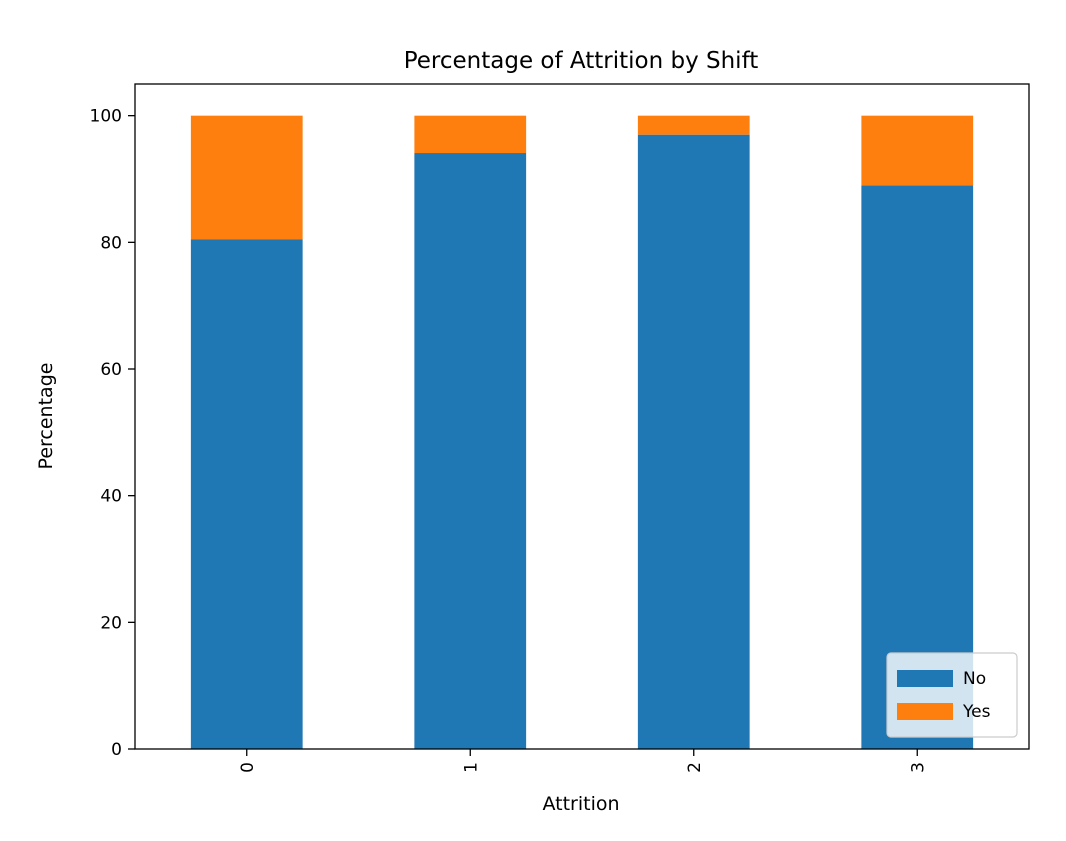  I want to click on y-tick-label: 80, so click(111, 243).